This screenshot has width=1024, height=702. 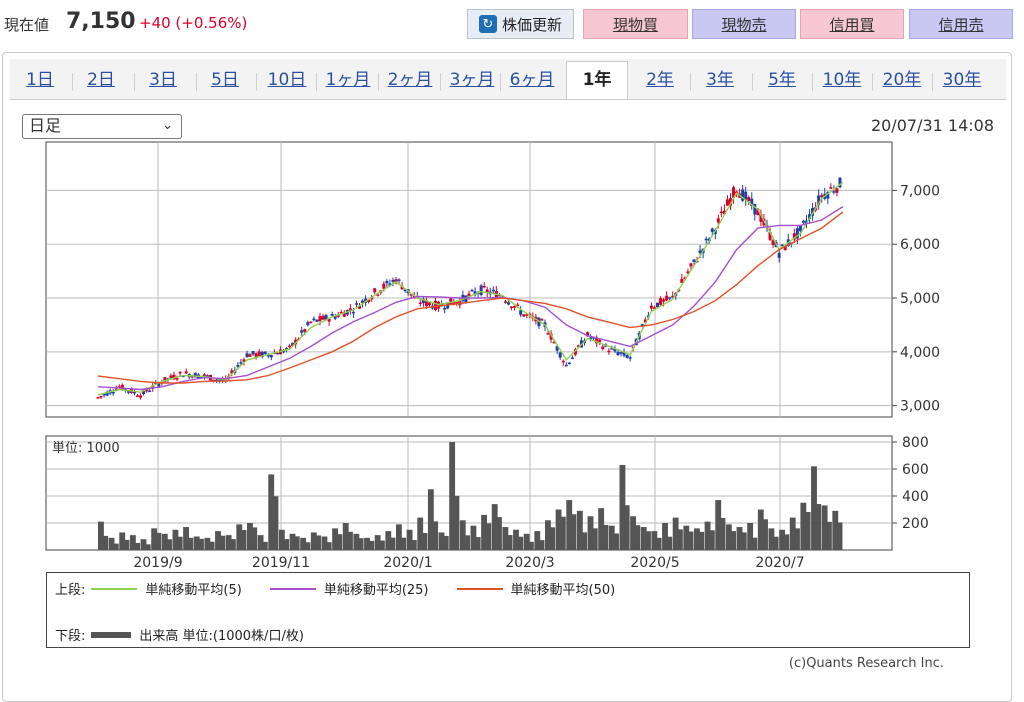 I want to click on period-tabs: 1日 2日 3日 5日 10日 1ヶ月 2ヶ月 3ヶ月 6ヶ月 1年 2年 3年 5年 10年 20年 30年, so click(x=508, y=79).